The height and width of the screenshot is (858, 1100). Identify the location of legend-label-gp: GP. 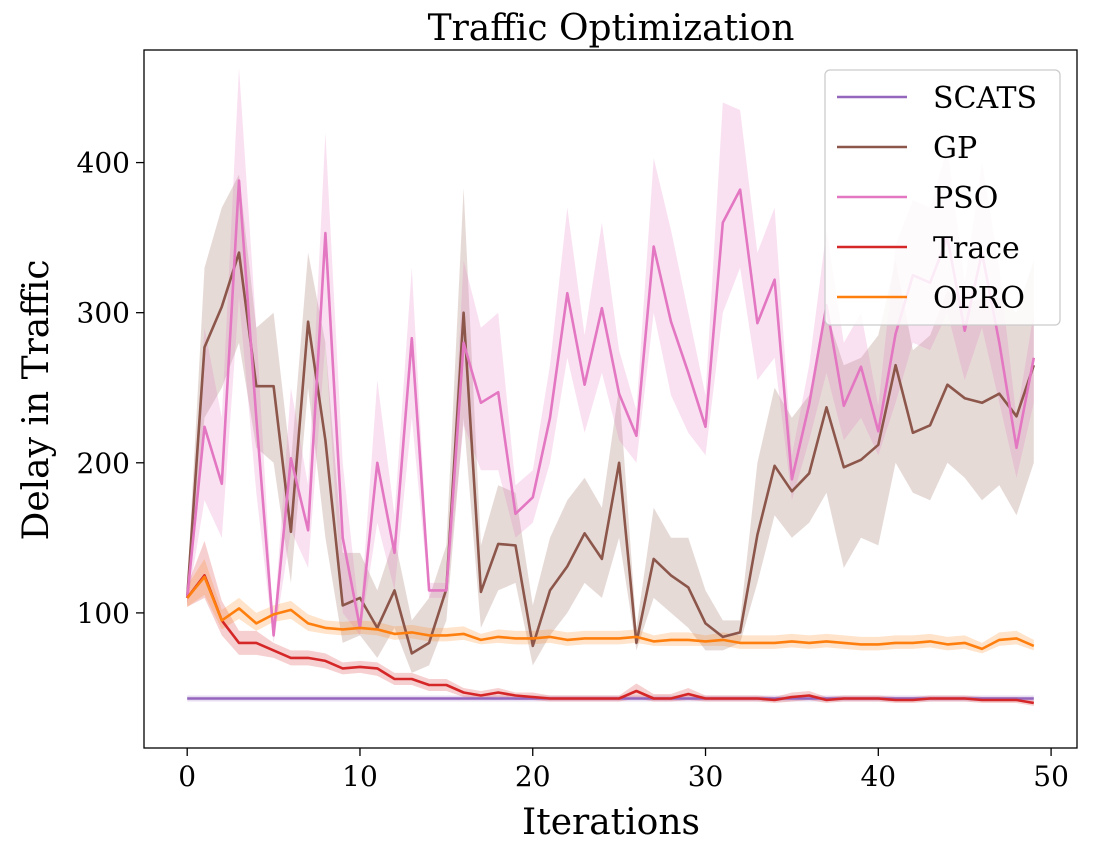
(955, 148).